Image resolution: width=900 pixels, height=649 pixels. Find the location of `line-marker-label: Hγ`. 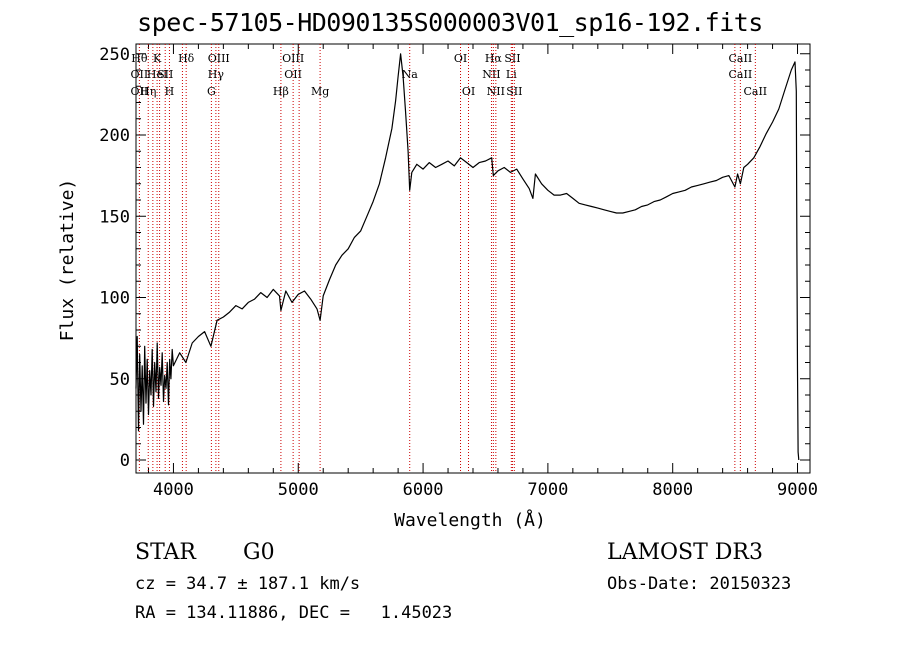

line-marker-label: Hγ is located at coordinates (216, 74).